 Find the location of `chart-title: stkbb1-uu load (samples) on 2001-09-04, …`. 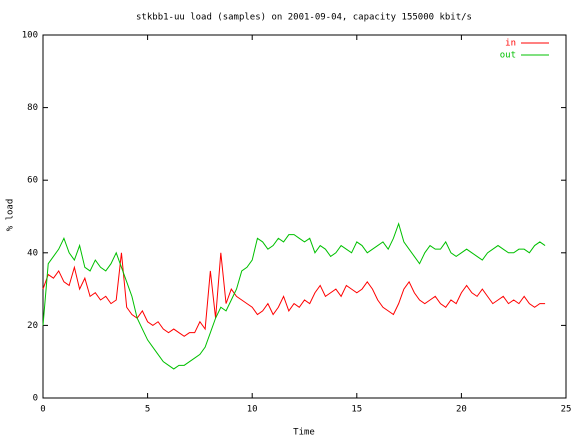

chart-title: stkbb1-uu load (samples) on 2001-09-04, … is located at coordinates (304, 18).